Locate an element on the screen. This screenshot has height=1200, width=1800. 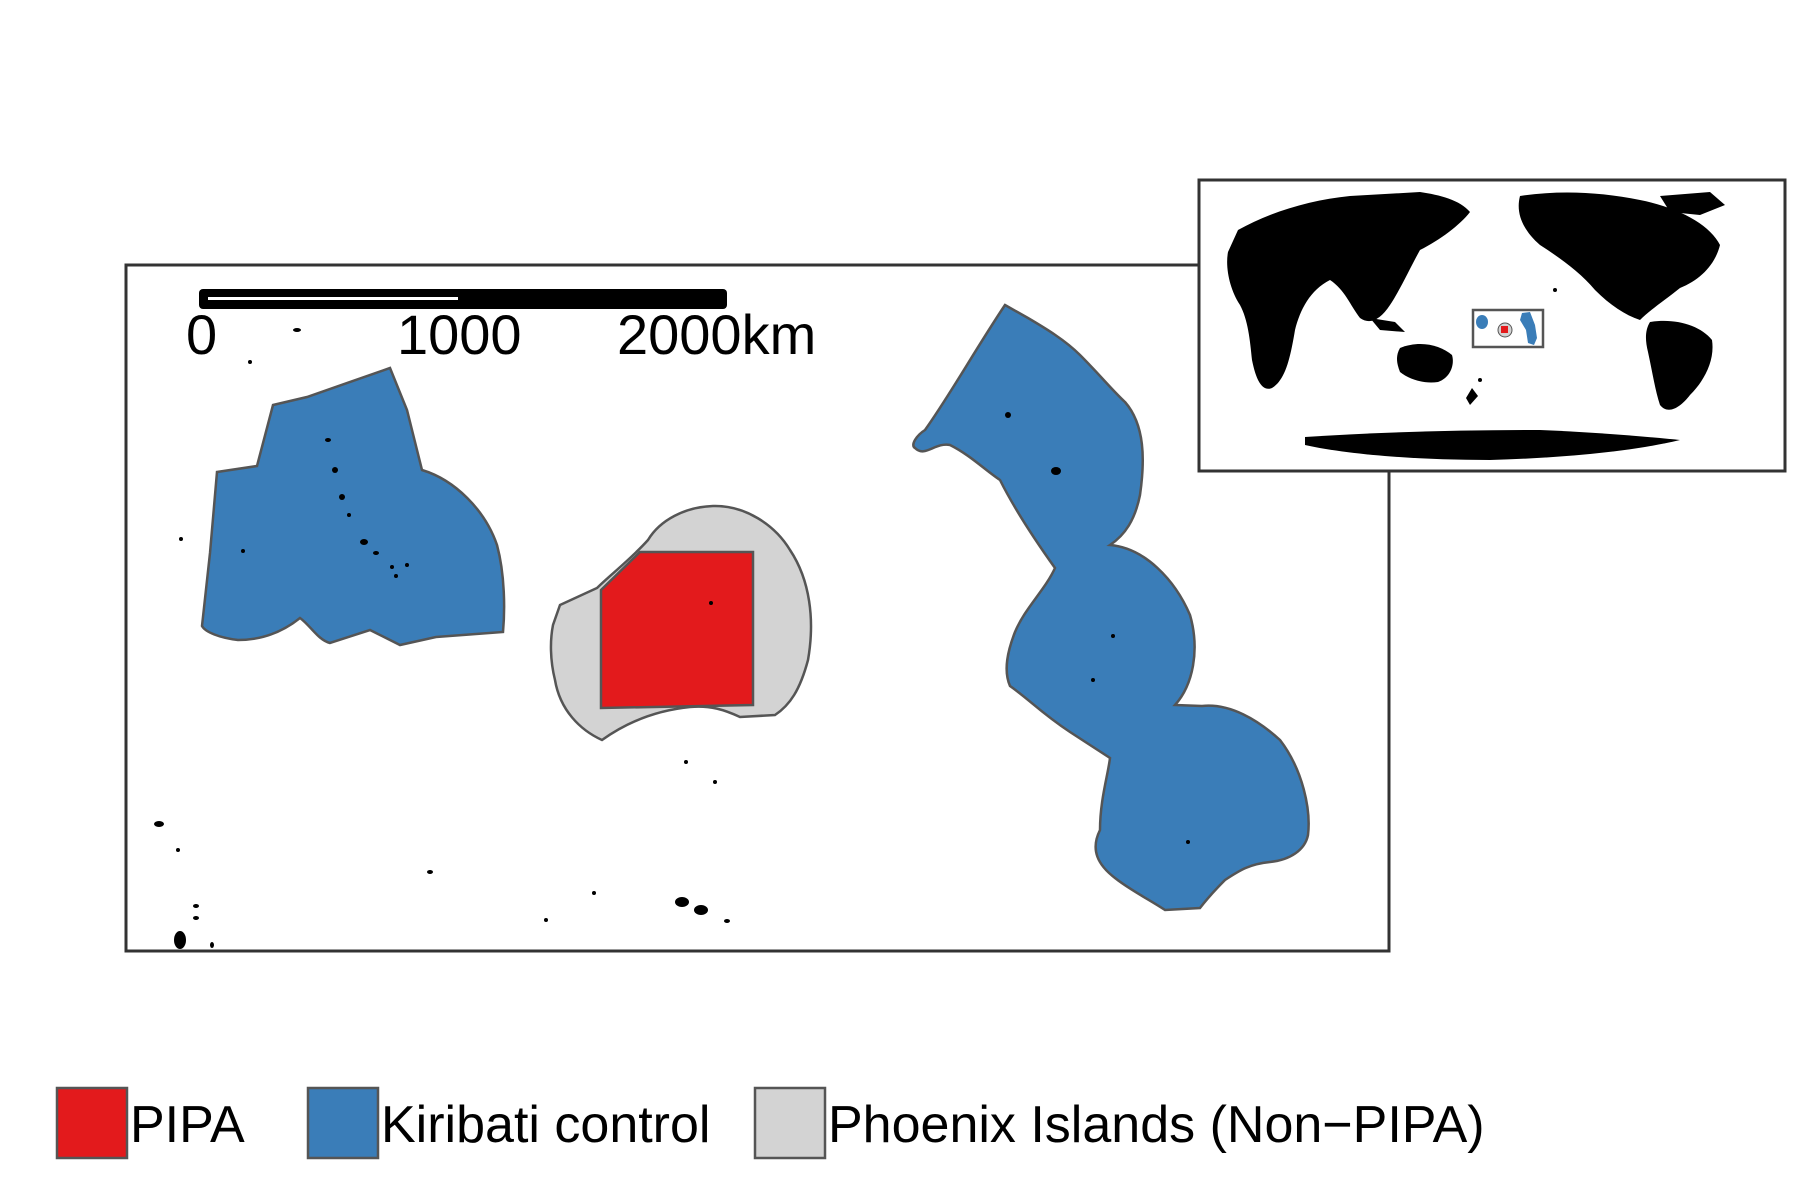
legend-label-phoenix-non-pipa: Phoenix Islands (Non−PIPA) is located at coordinates (1156, 1125).